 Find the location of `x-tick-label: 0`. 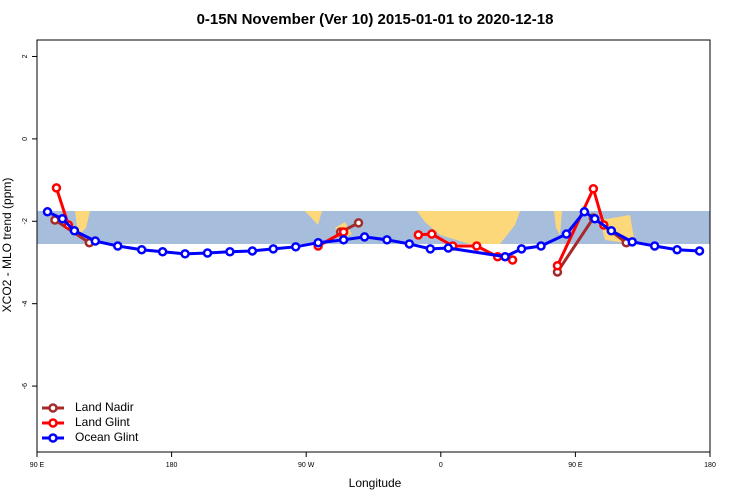

x-tick-label: 0 is located at coordinates (441, 465).